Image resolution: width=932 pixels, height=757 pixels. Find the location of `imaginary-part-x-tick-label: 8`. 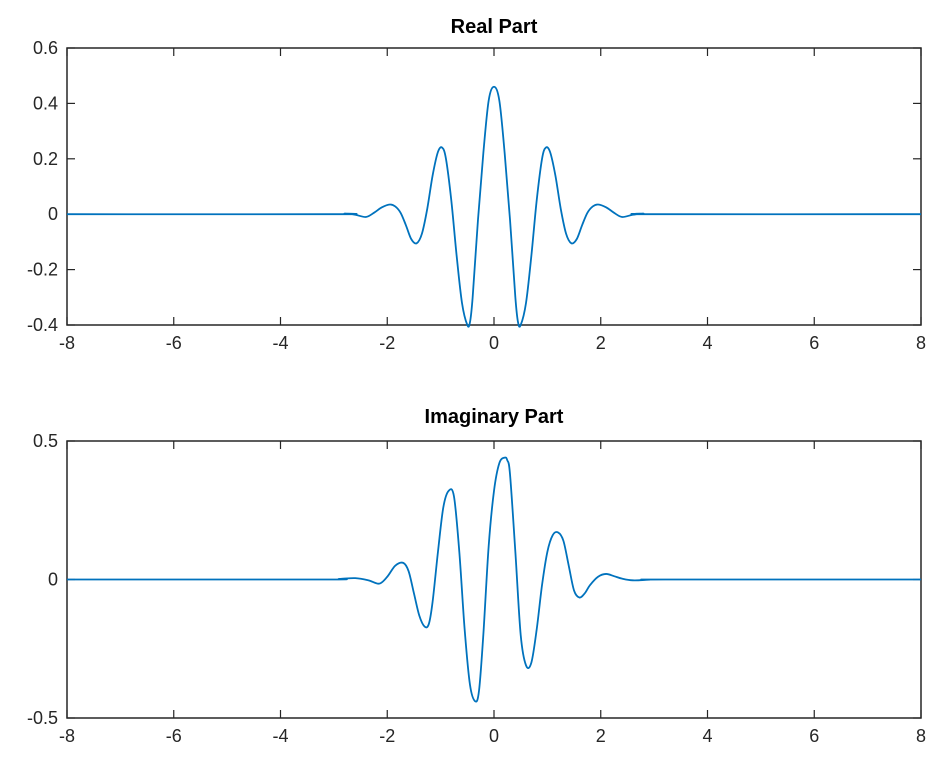

imaginary-part-x-tick-label: 8 is located at coordinates (921, 736).